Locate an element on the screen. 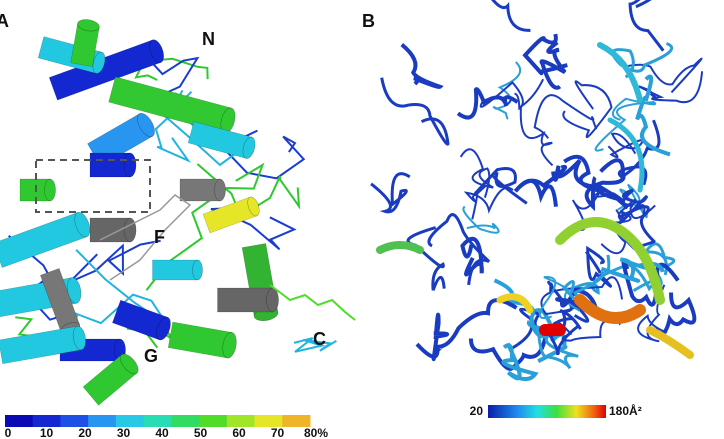 The width and height of the screenshot is (724, 439). panel-label: B is located at coordinates (368, 21).